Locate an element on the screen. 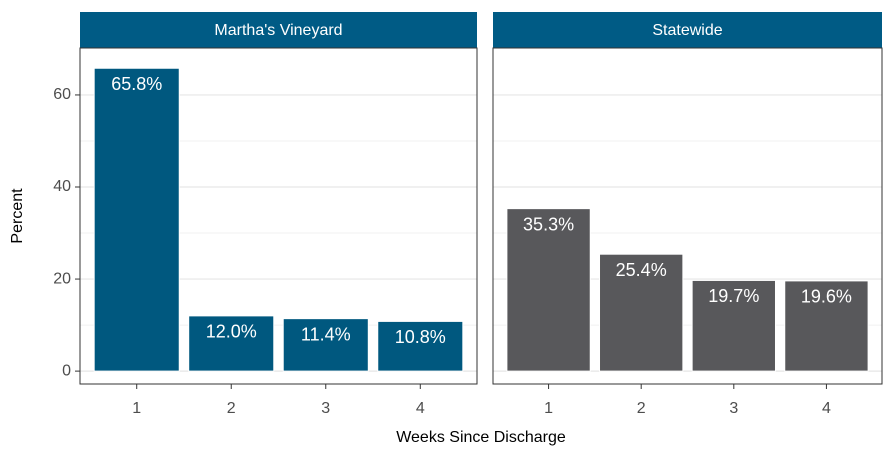  y-tick-label: 0 is located at coordinates (66, 370).